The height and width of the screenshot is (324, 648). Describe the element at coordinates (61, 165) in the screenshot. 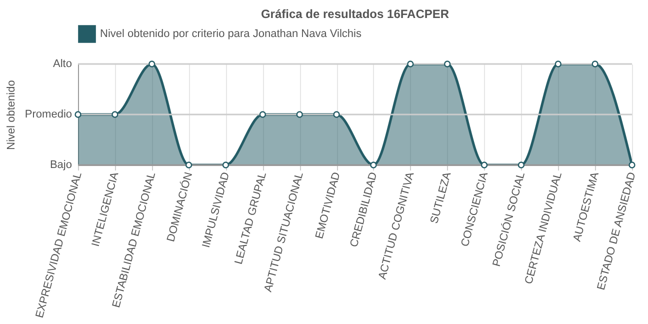

I see `ref-line-label: Bajo` at that location.